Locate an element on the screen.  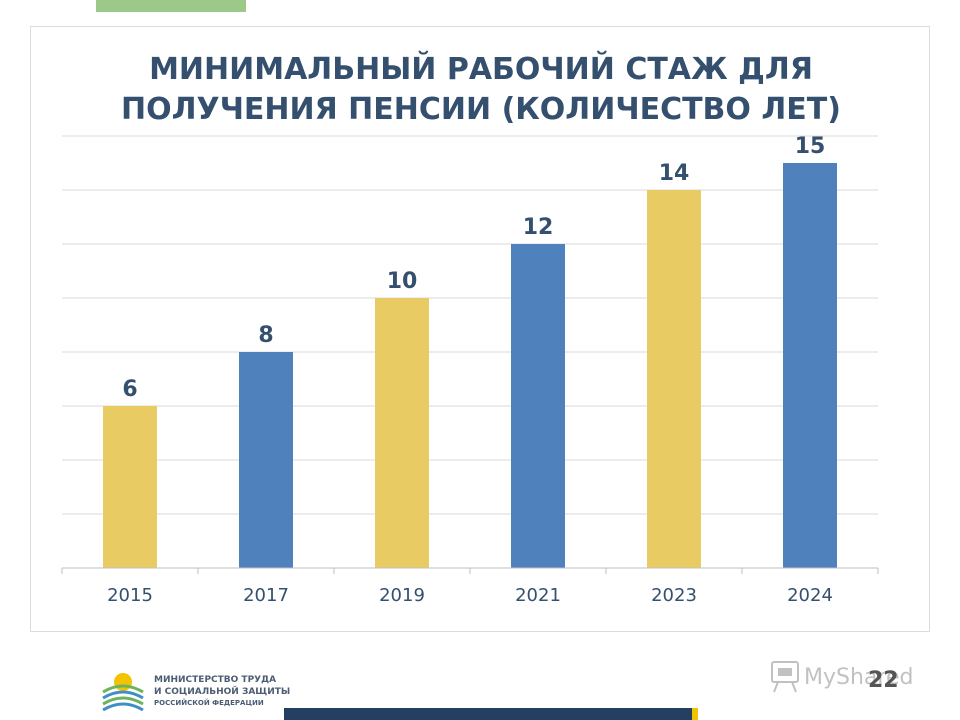
x-axis: 2015 2017 2019 2021 2023 2024 is located at coordinates (470, 586).